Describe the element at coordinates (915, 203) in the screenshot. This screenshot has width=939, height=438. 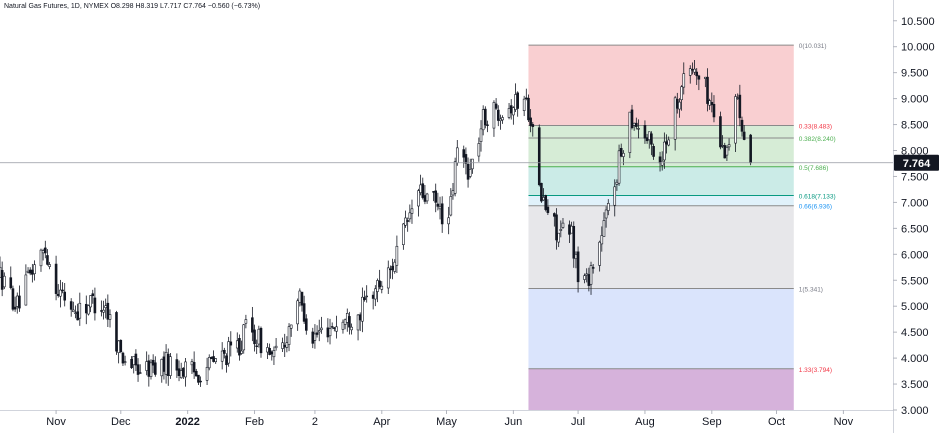
I see `price-tick-label: 7.000` at that location.